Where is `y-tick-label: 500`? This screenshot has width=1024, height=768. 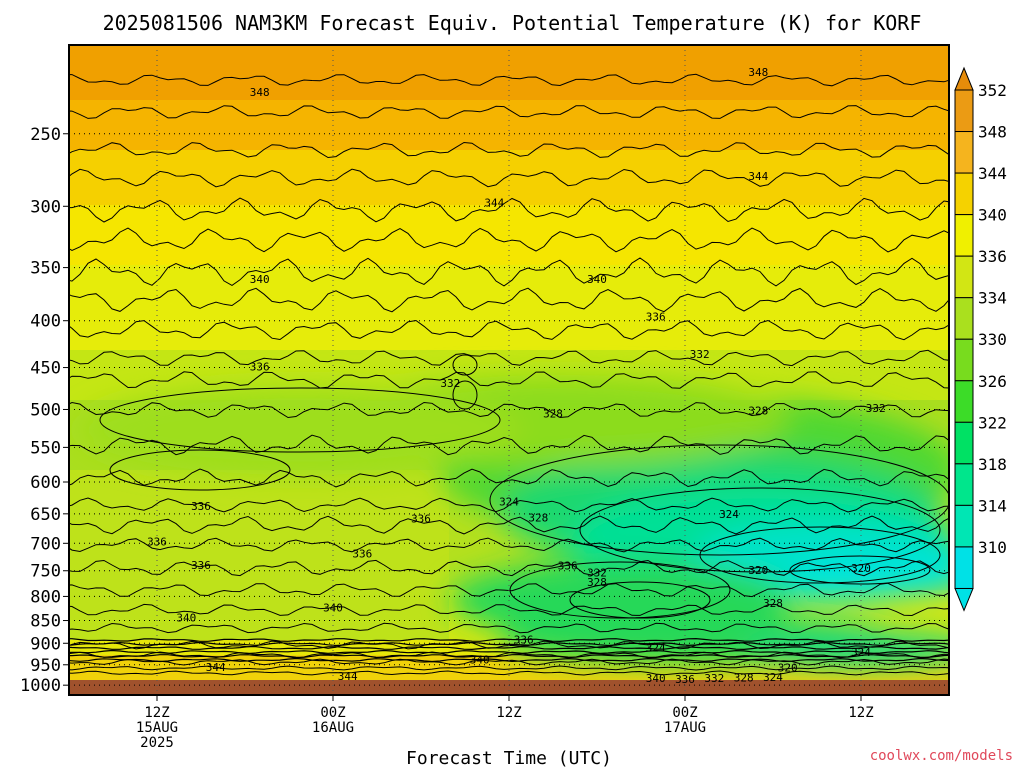
y-tick-label: 500 is located at coordinates (45, 410).